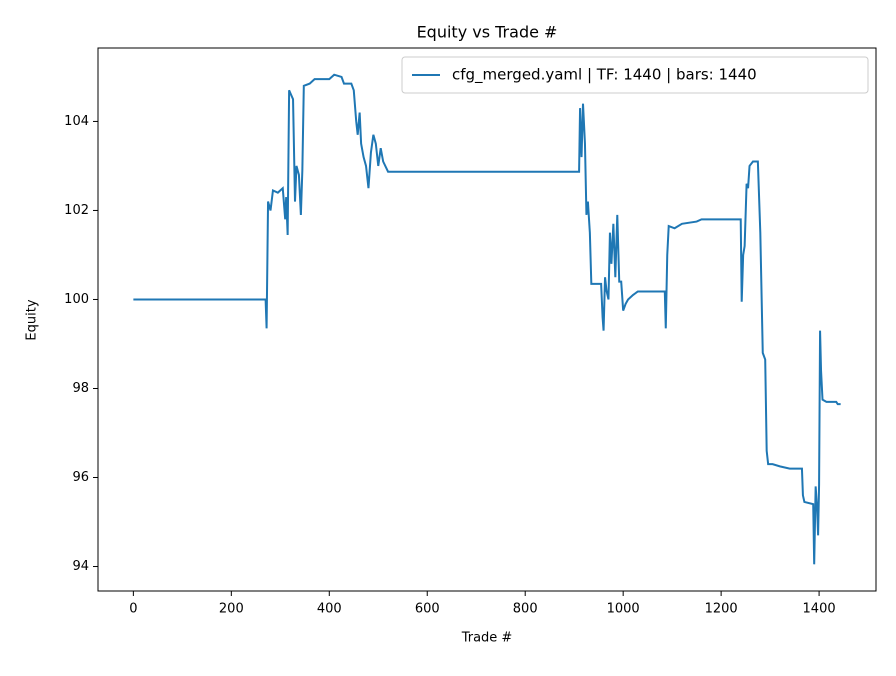 The height and width of the screenshot is (676, 896). Describe the element at coordinates (623, 609) in the screenshot. I see `x-tick-label: 1000` at that location.